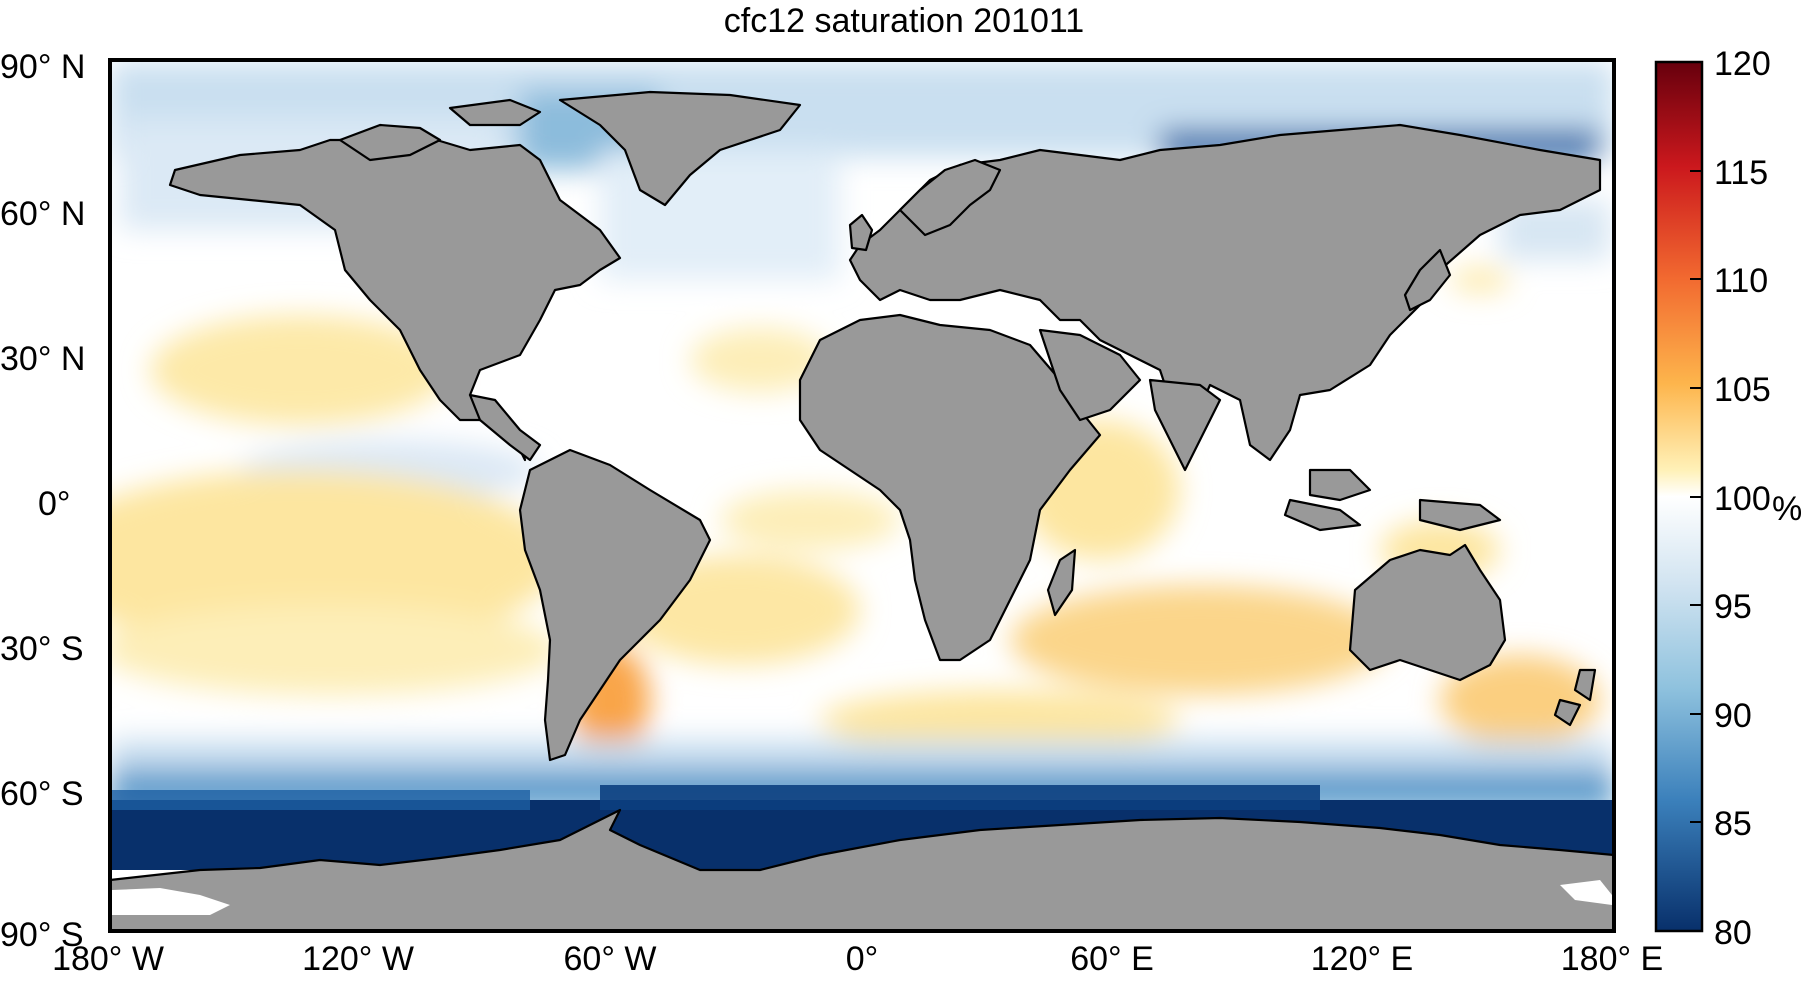  Describe the element at coordinates (1225, 292) in the screenshot. I see `eurasia` at that location.